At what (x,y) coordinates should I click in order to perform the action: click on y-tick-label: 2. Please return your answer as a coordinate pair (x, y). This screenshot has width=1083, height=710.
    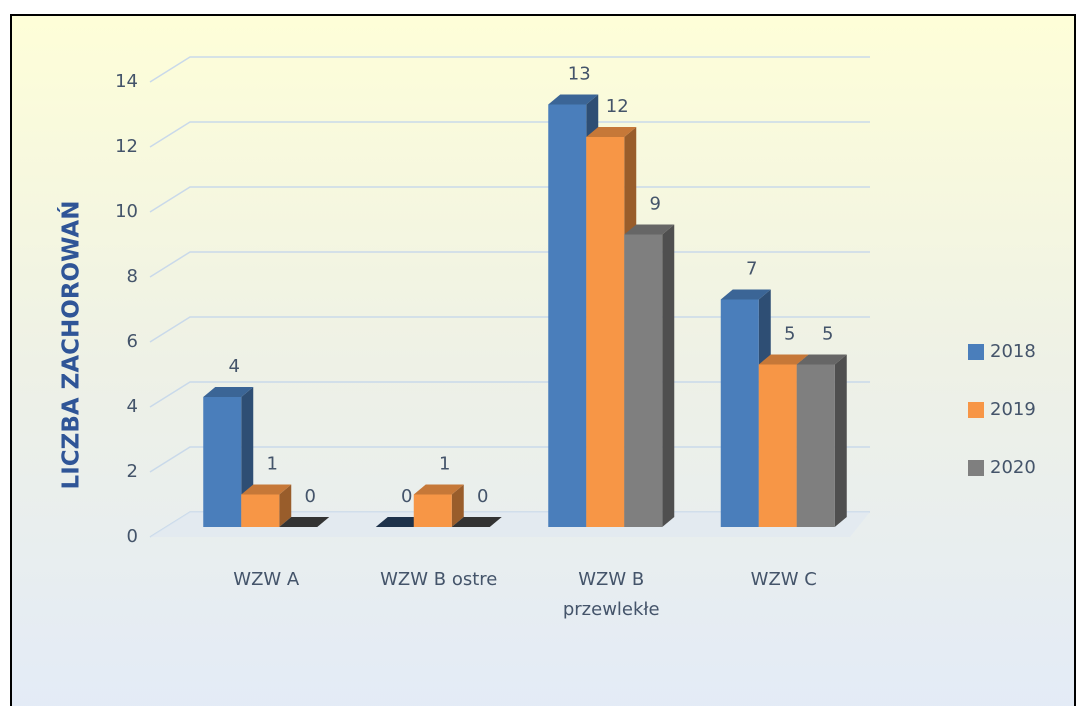
    Looking at the image, I should click on (132, 471).